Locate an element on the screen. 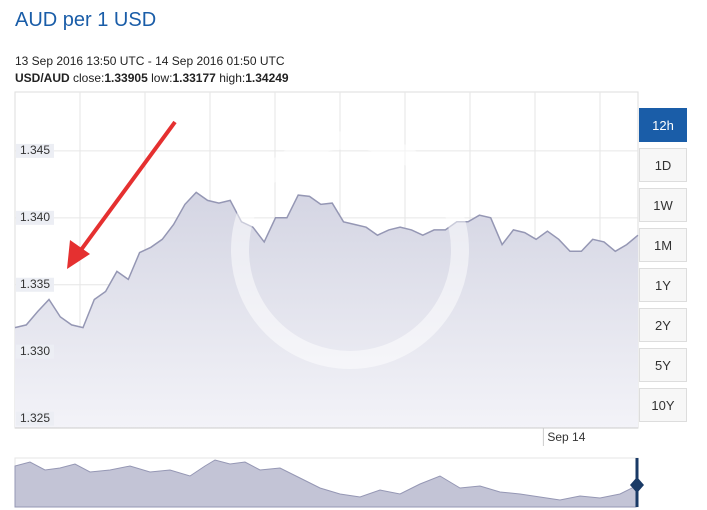  navigator is located at coordinates (329, 482).